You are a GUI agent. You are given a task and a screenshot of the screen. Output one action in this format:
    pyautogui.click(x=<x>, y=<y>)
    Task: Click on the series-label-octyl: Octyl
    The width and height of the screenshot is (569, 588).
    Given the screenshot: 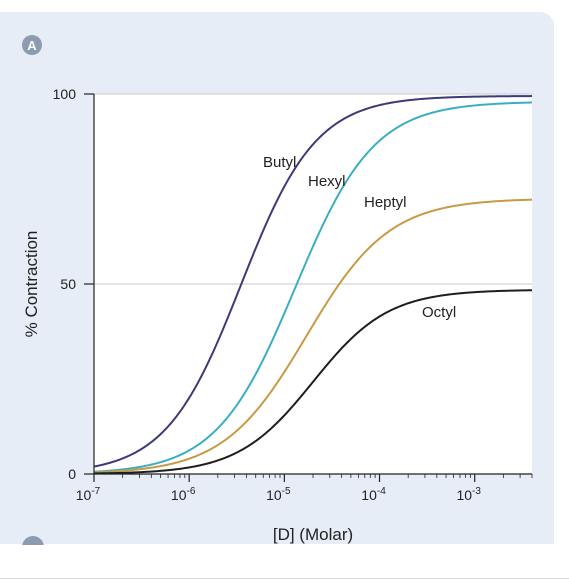 What is the action you would take?
    pyautogui.click(x=439, y=312)
    